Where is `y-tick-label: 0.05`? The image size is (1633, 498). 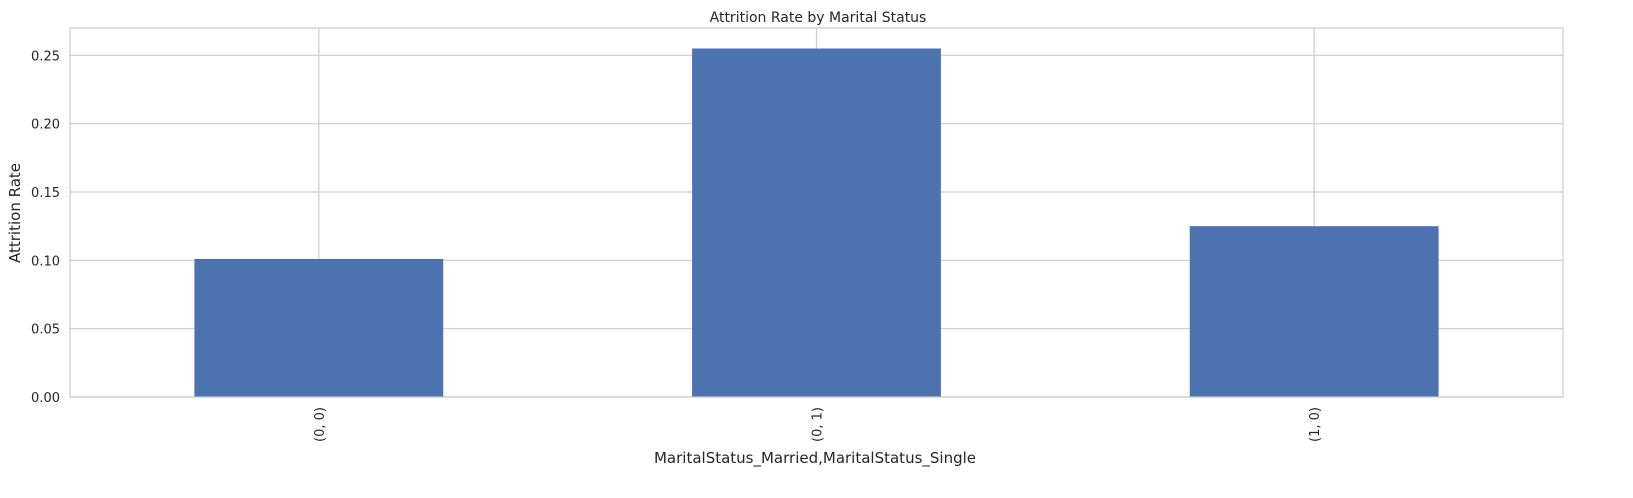 y-tick-label: 0.05 is located at coordinates (45, 330).